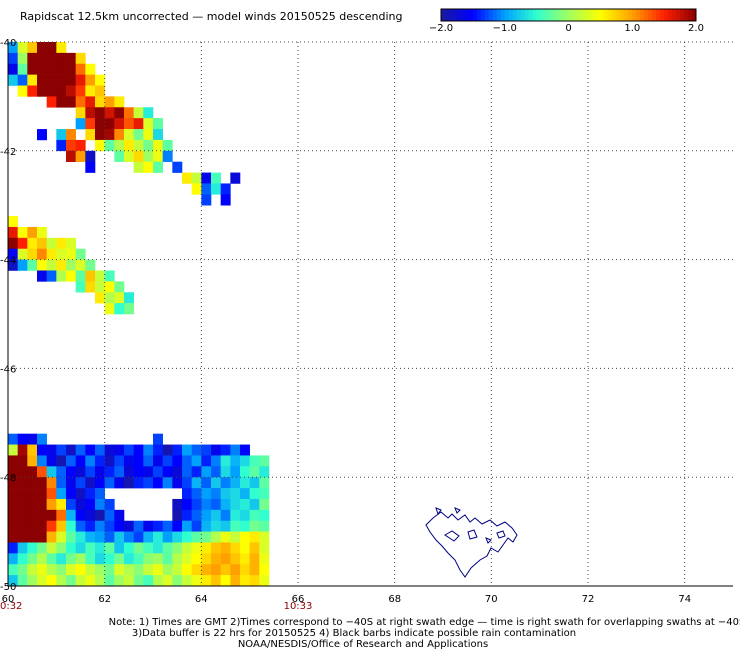  What do you see at coordinates (201, 599) in the screenshot?
I see `x-tick-label: 64` at bounding box center [201, 599].